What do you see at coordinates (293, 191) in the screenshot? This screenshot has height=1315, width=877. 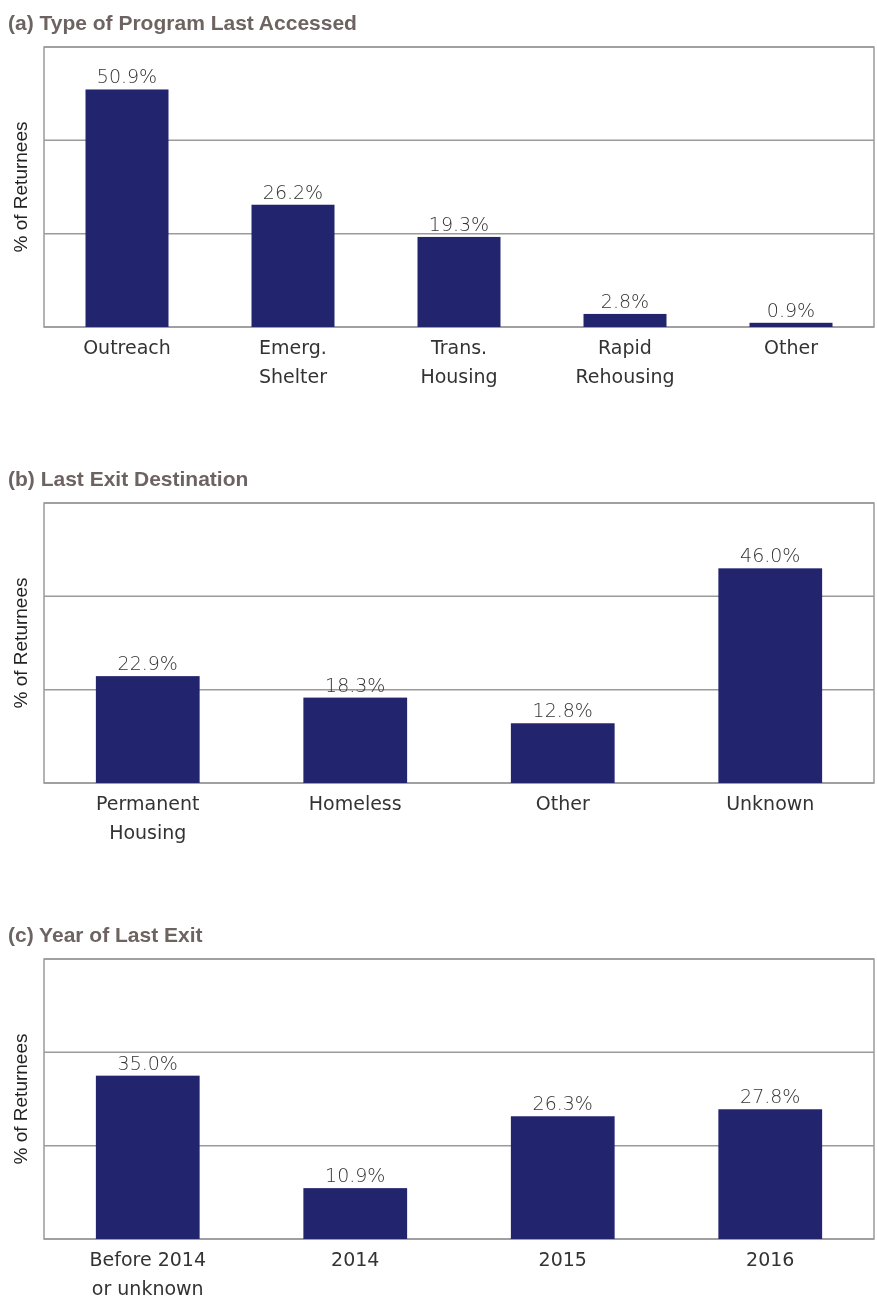 I see `data-label: 26.2%` at bounding box center [293, 191].